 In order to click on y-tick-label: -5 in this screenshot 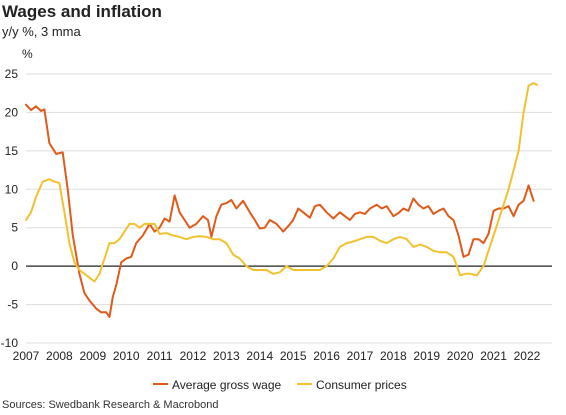, I will do `click(12, 305)`.